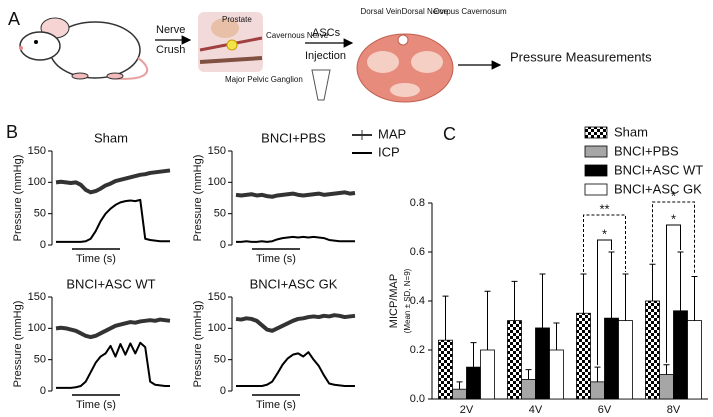  Describe the element at coordinates (237, 19) in the screenshot. I see `anatomy-label: Prostate` at that location.